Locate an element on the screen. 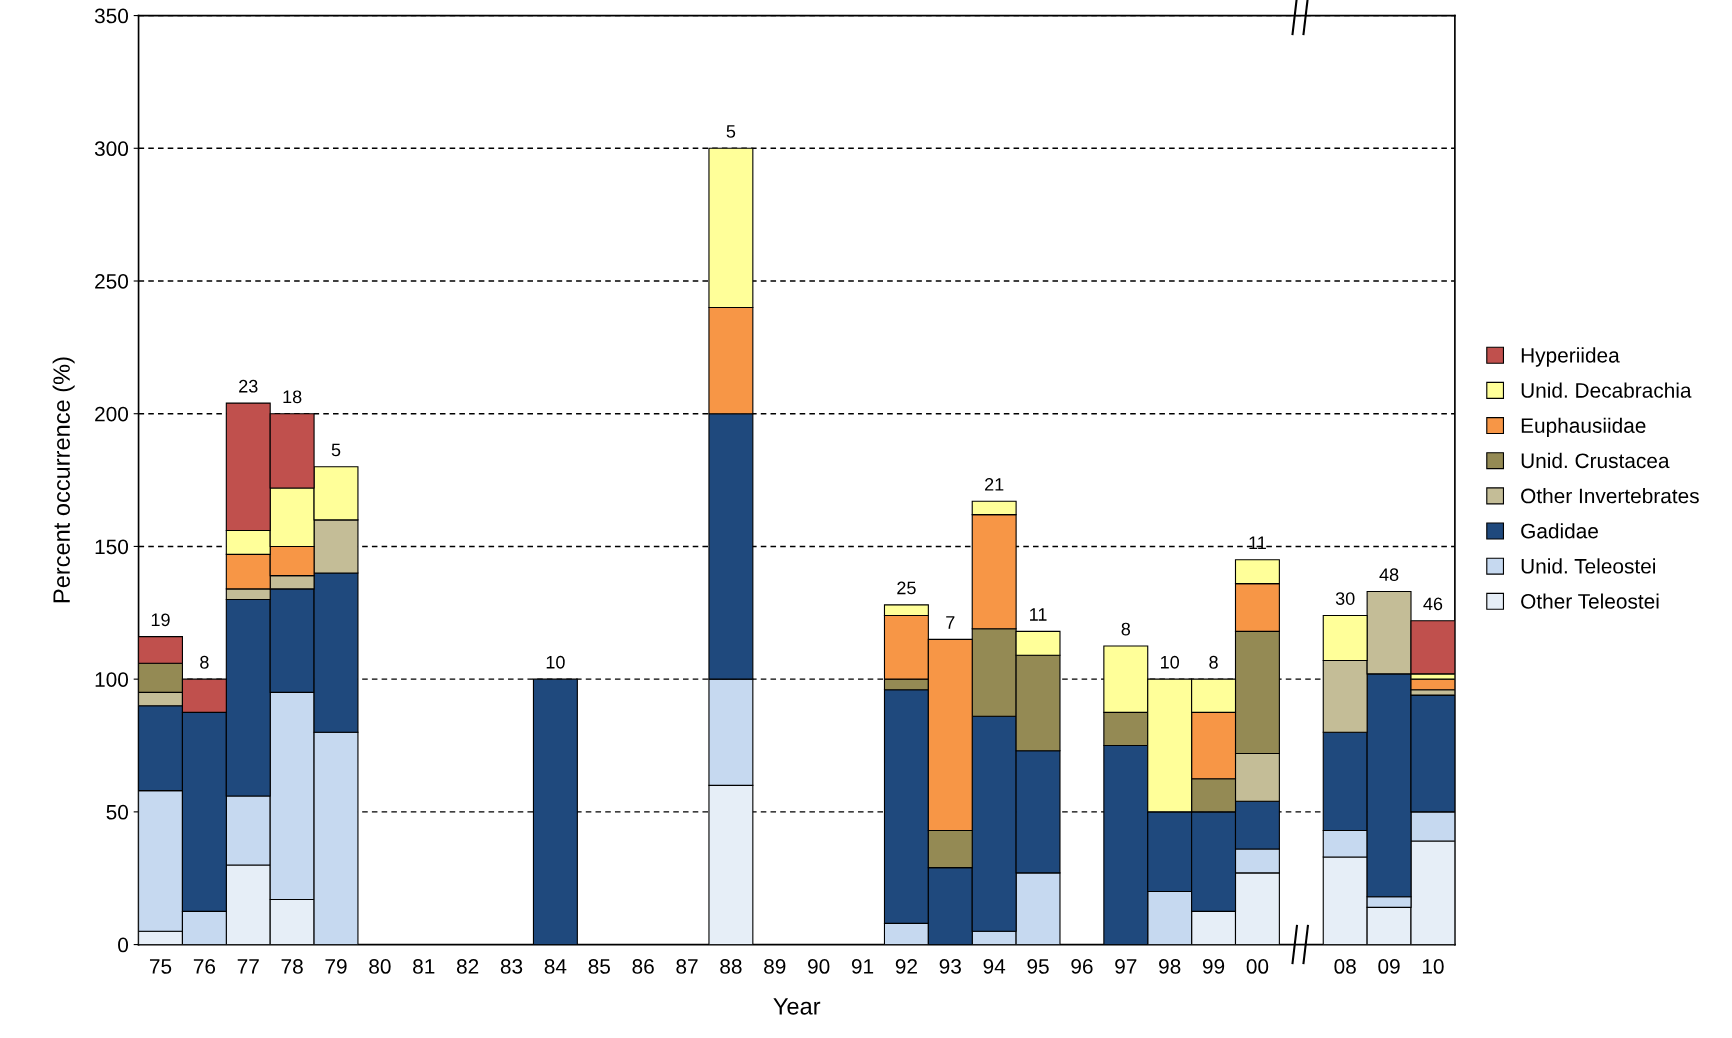 The height and width of the screenshot is (1038, 1732). x-tick-label: 83 is located at coordinates (511, 966).